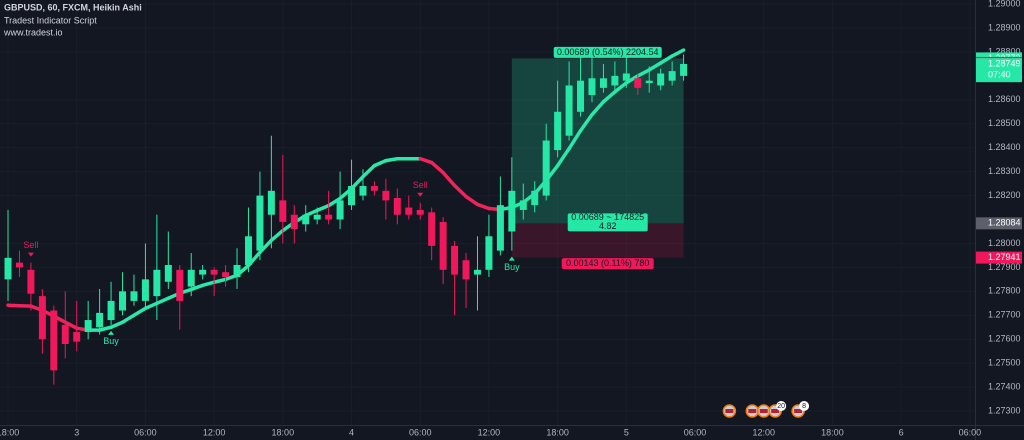 The height and width of the screenshot is (440, 1024). I want to click on x-tick-label: 12:00, so click(763, 432).